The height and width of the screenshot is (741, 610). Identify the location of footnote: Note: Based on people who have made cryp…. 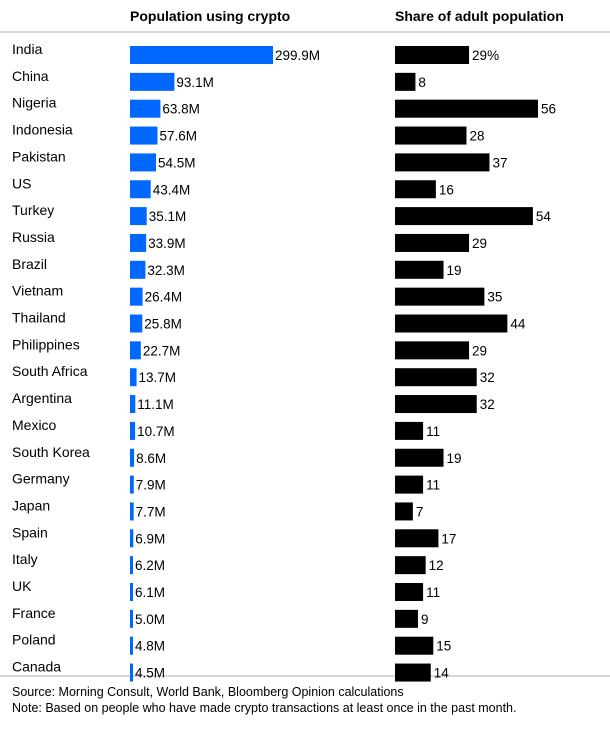
(264, 708).